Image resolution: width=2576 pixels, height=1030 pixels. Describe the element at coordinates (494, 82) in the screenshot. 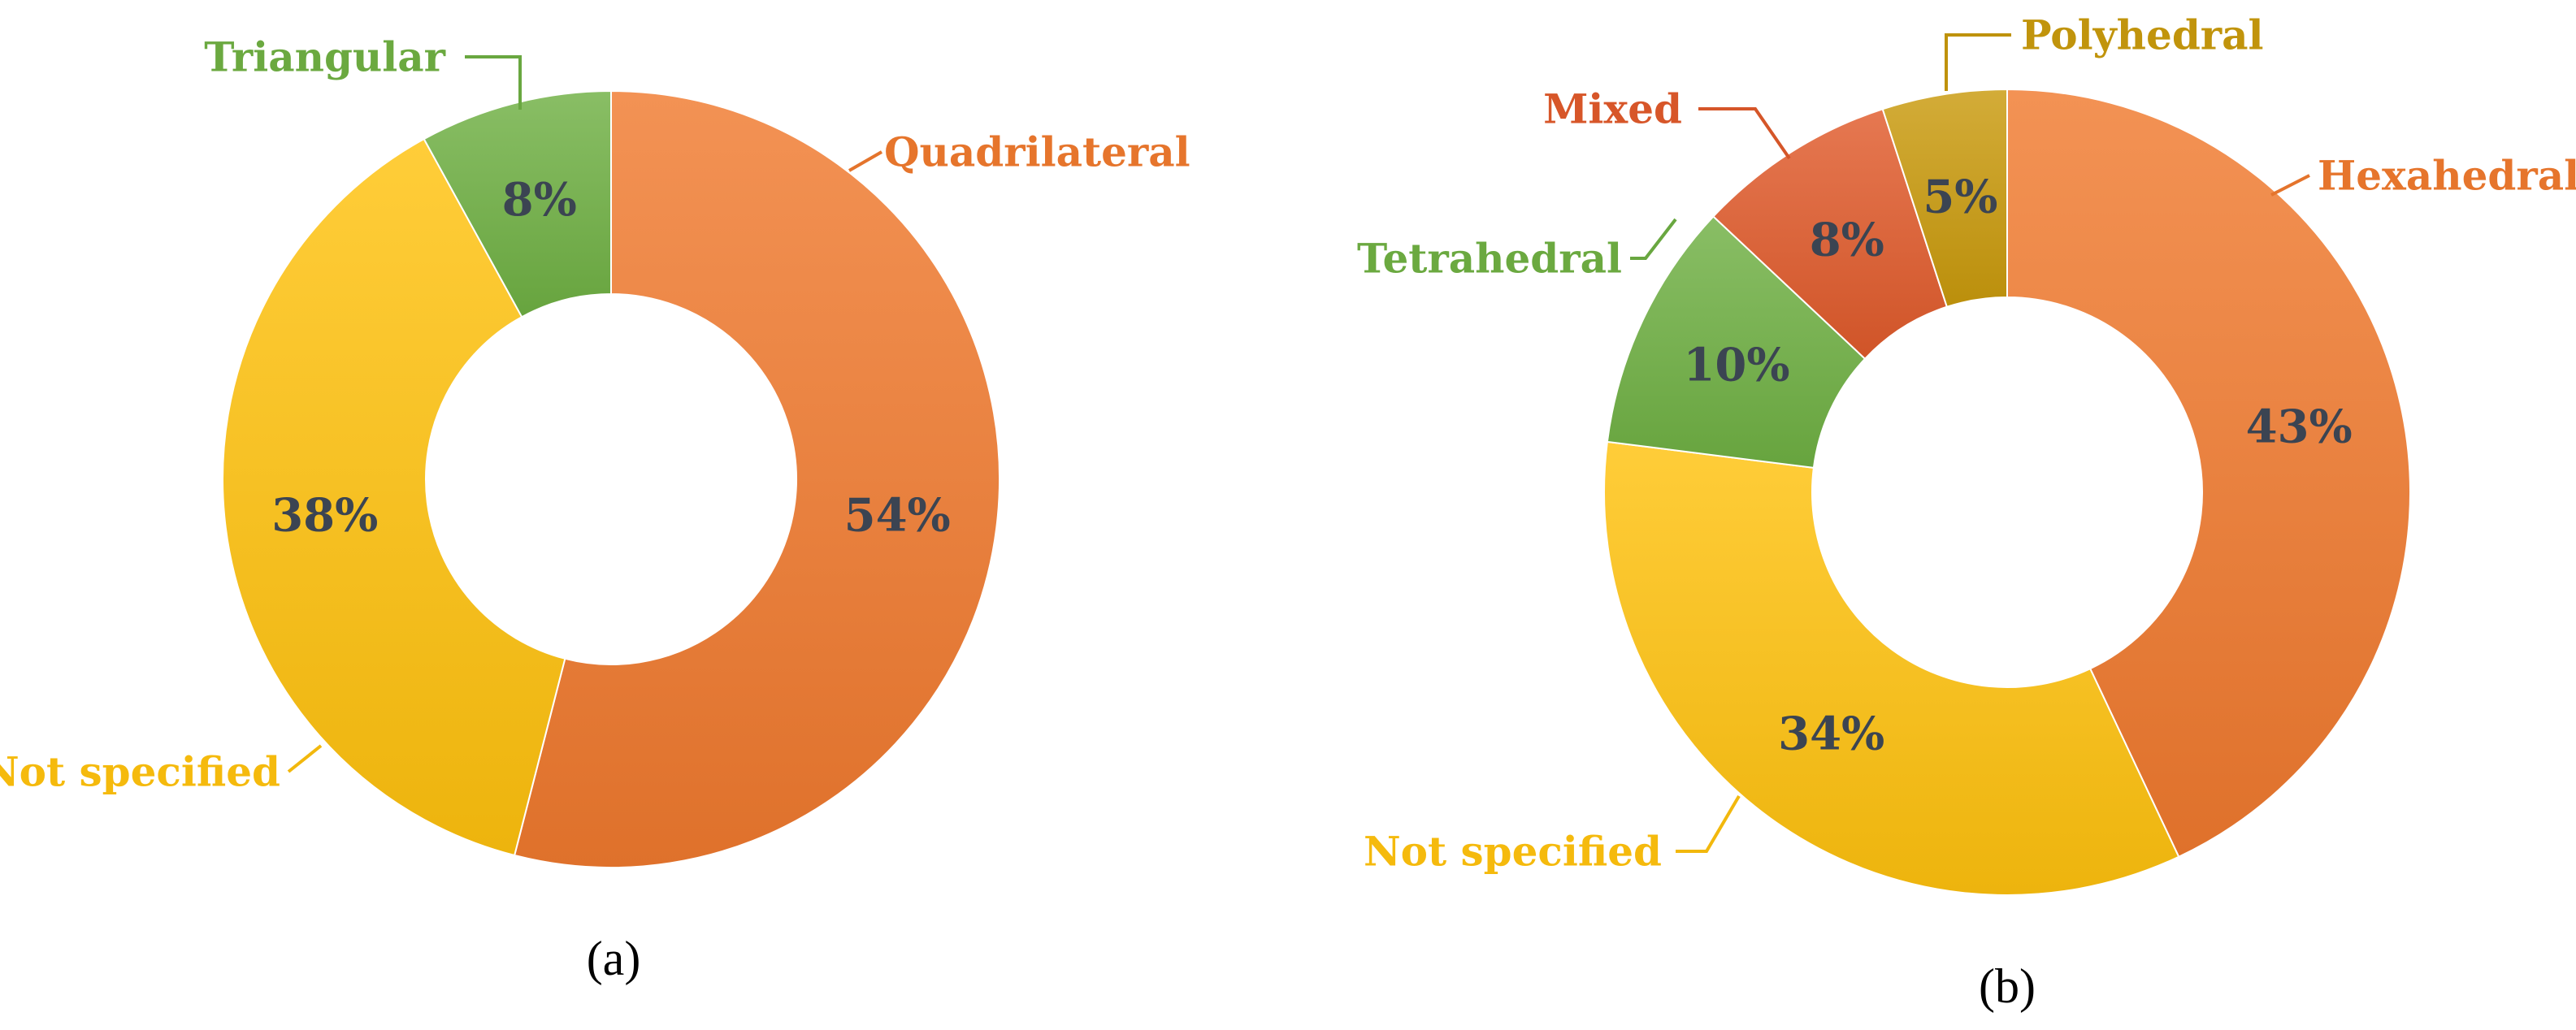

I see `leader-line-triangular` at that location.